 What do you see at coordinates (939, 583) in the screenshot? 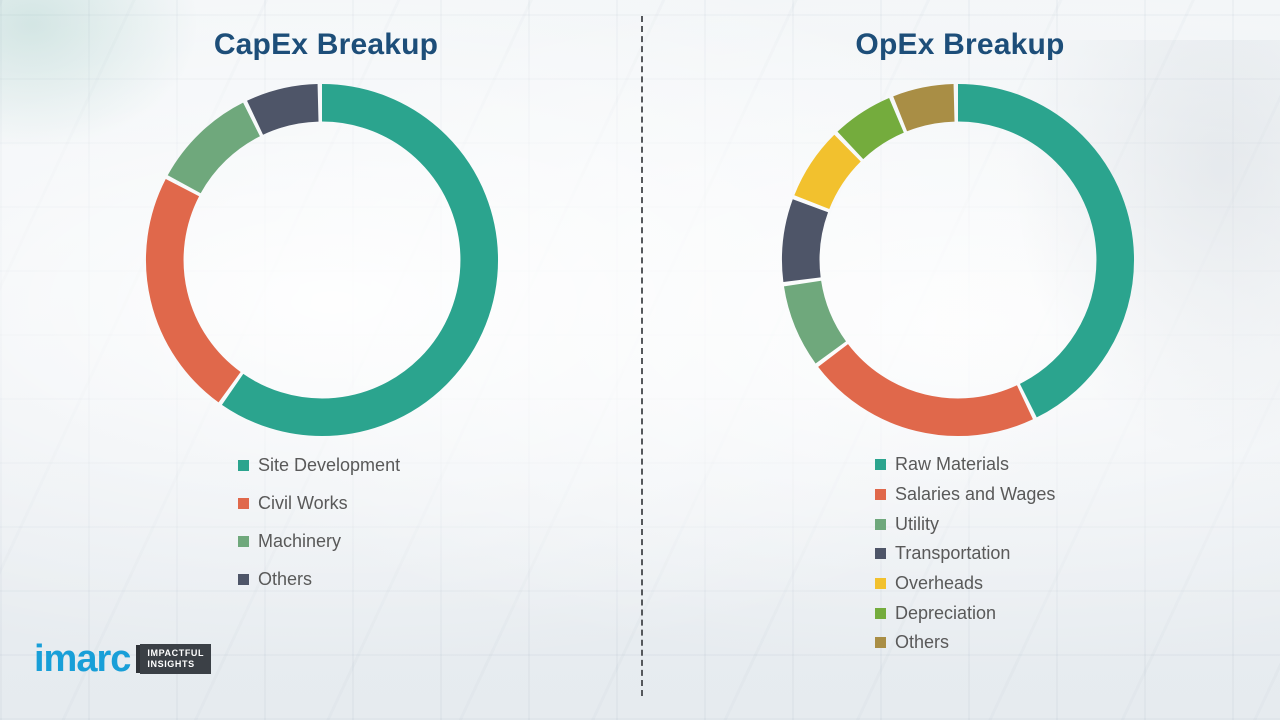
I see `legend-label: Overheads` at bounding box center [939, 583].